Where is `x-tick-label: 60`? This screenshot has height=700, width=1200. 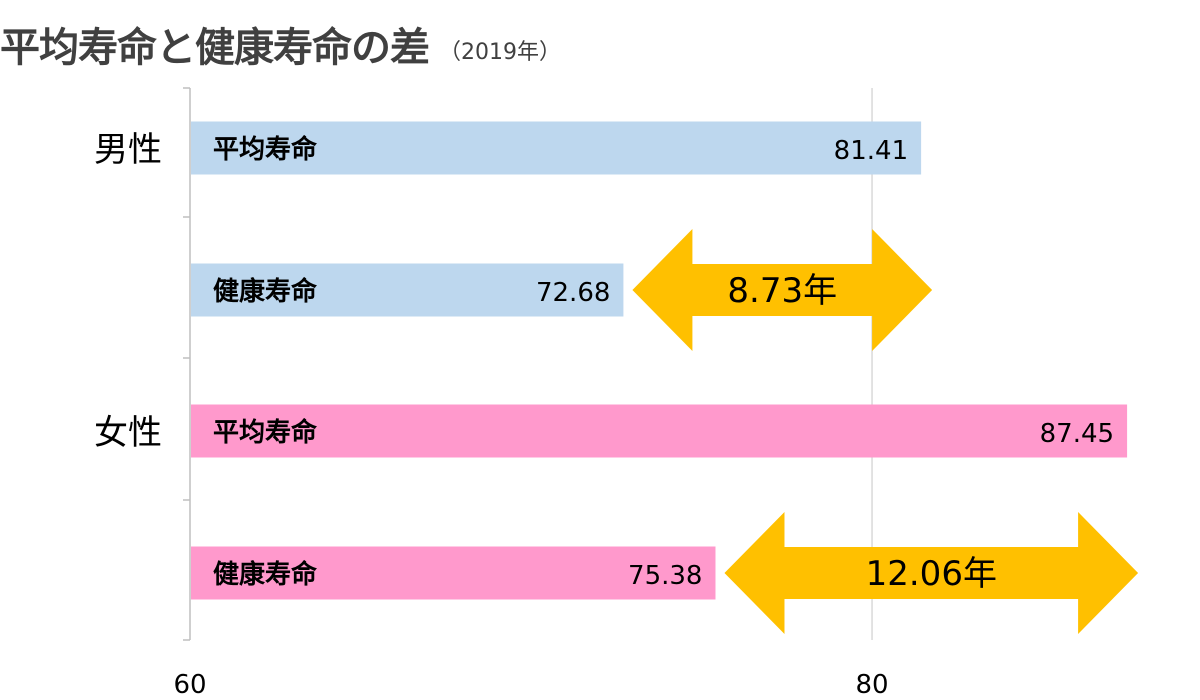 x-tick-label: 60 is located at coordinates (189, 685).